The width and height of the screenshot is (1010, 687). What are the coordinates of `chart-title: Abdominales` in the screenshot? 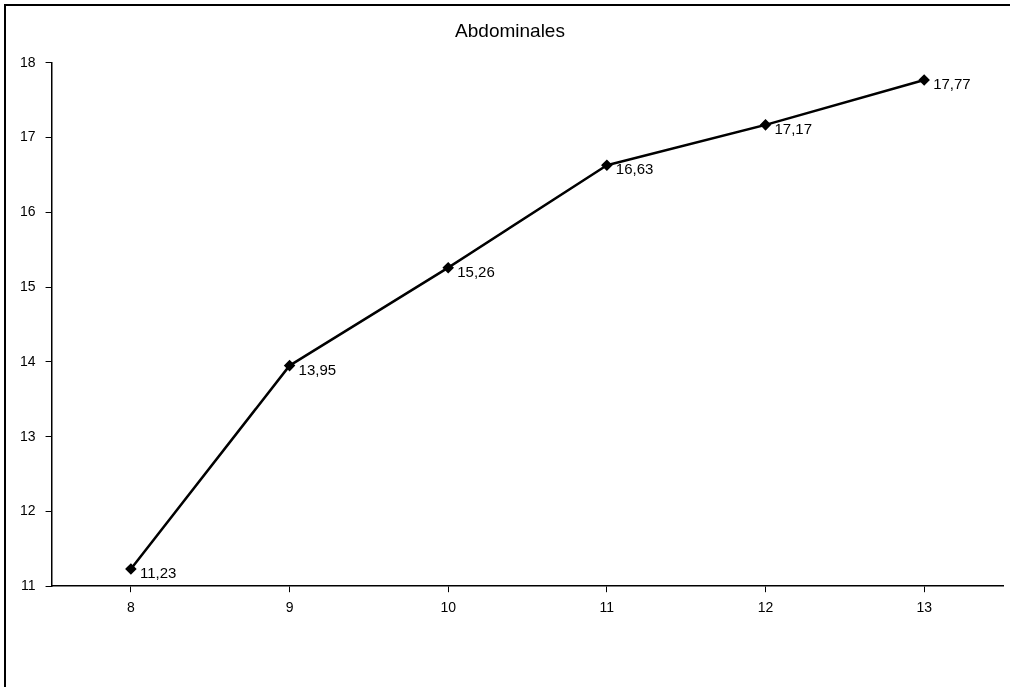 It's located at (510, 30).